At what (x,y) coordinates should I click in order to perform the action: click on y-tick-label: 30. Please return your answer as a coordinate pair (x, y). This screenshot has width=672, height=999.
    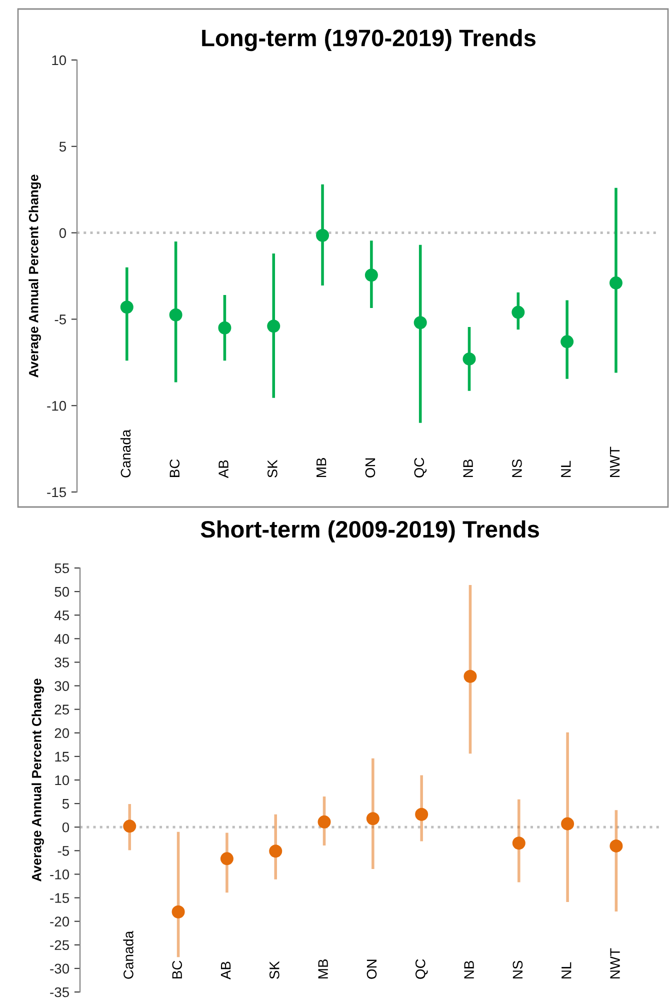
    Looking at the image, I should click on (62, 686).